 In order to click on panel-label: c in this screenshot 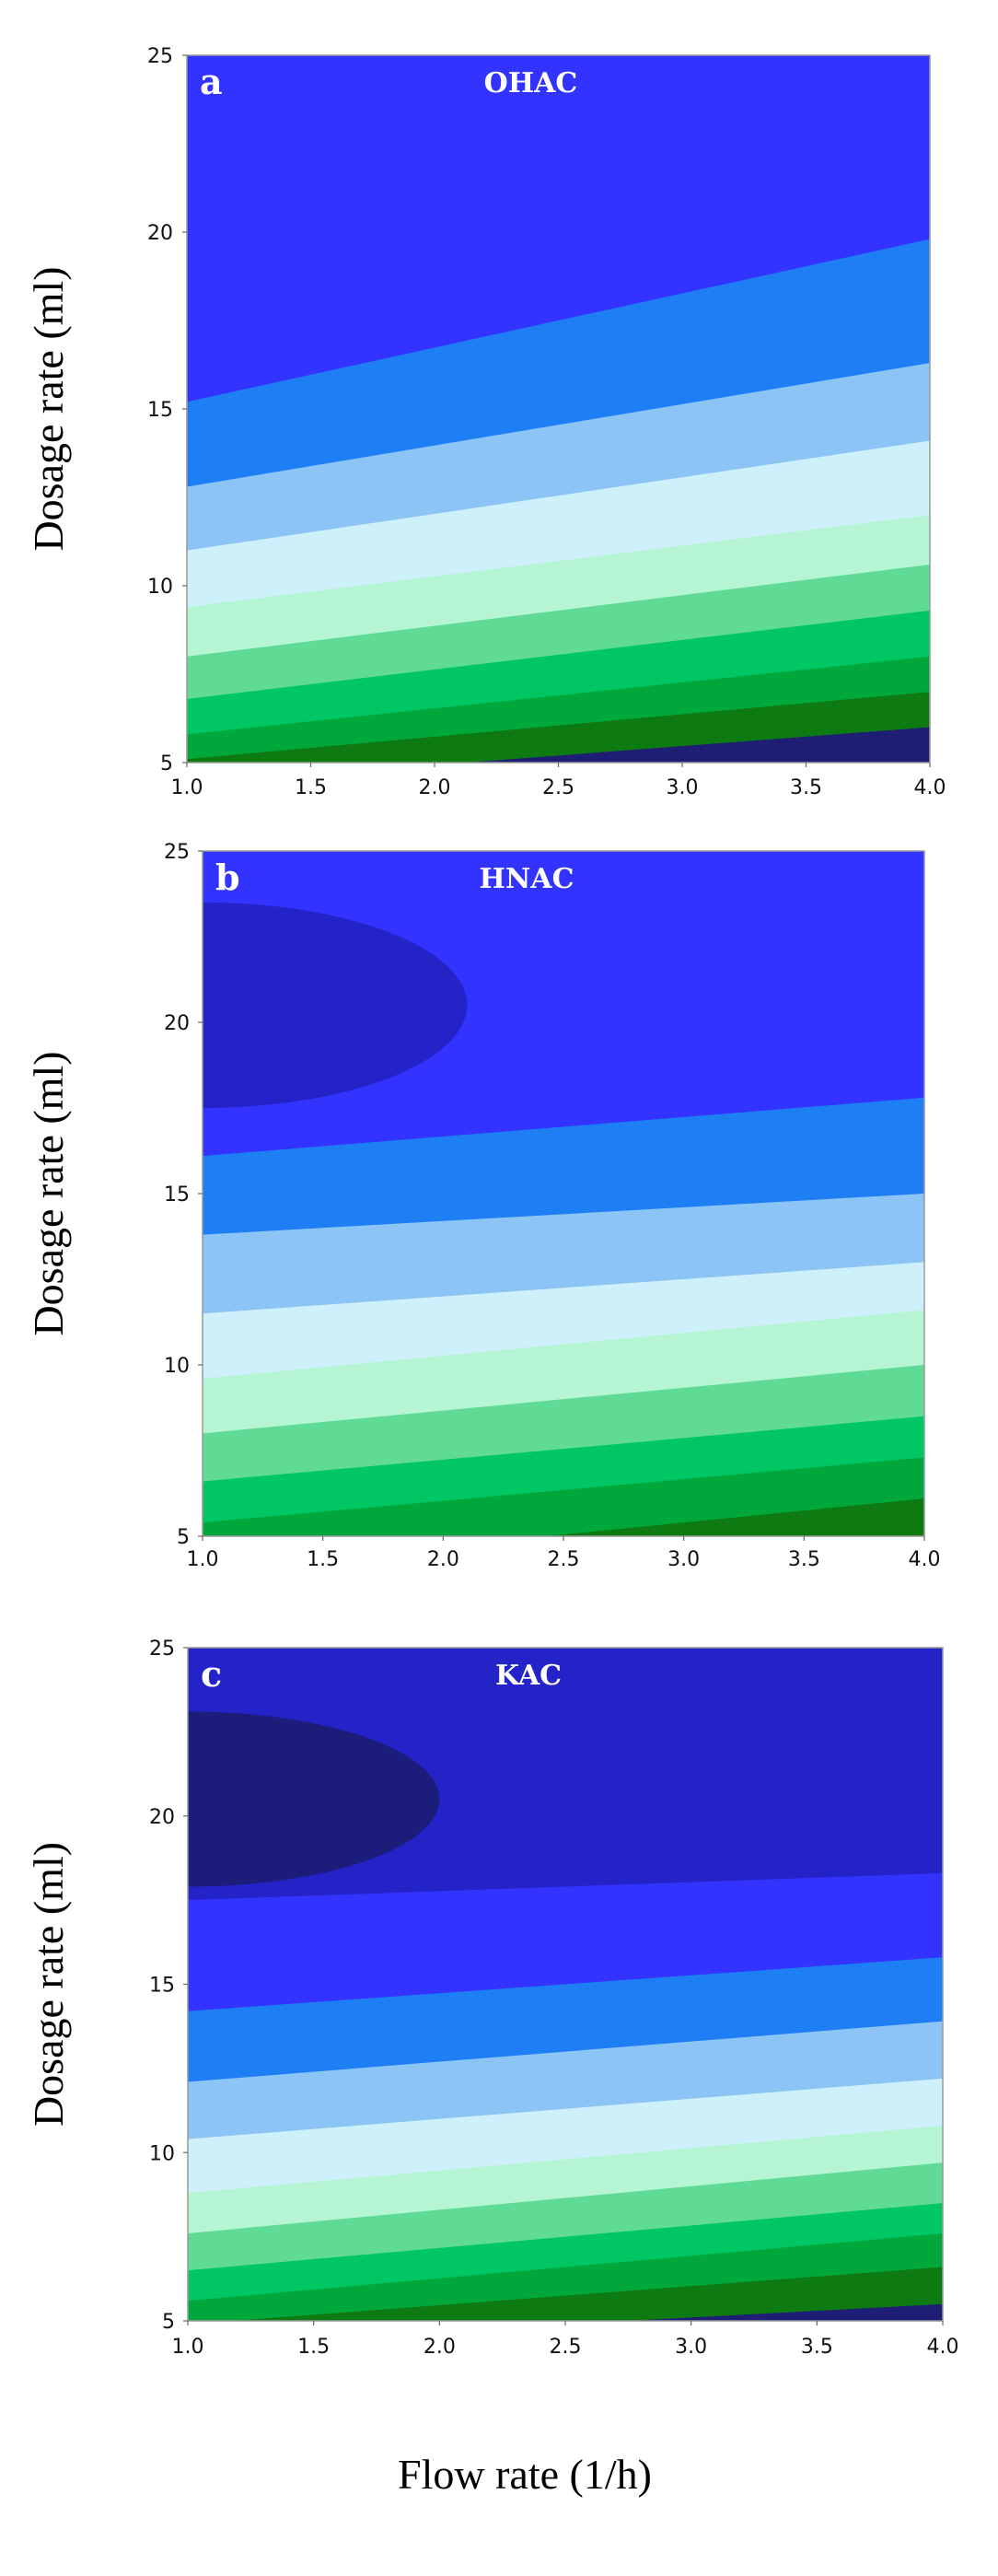, I will do `click(211, 1674)`.